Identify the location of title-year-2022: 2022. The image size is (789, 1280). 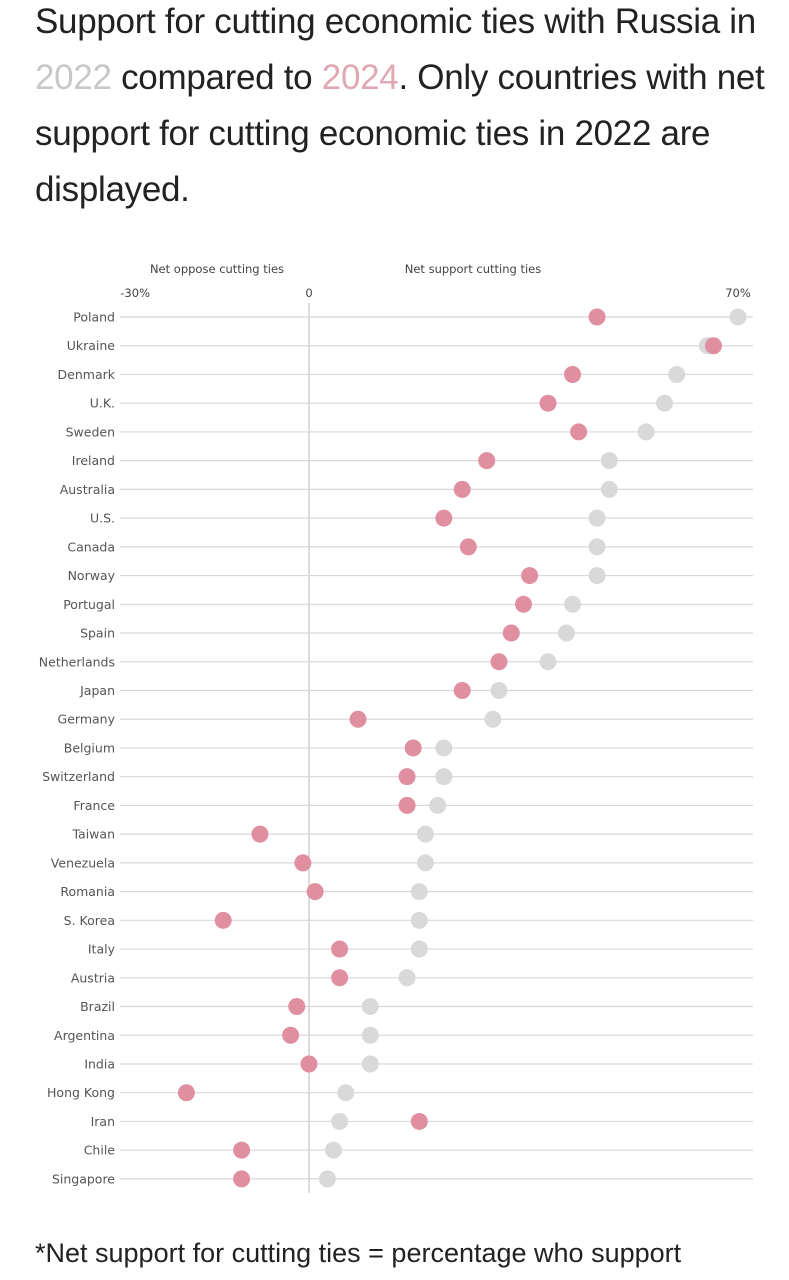
(73, 77).